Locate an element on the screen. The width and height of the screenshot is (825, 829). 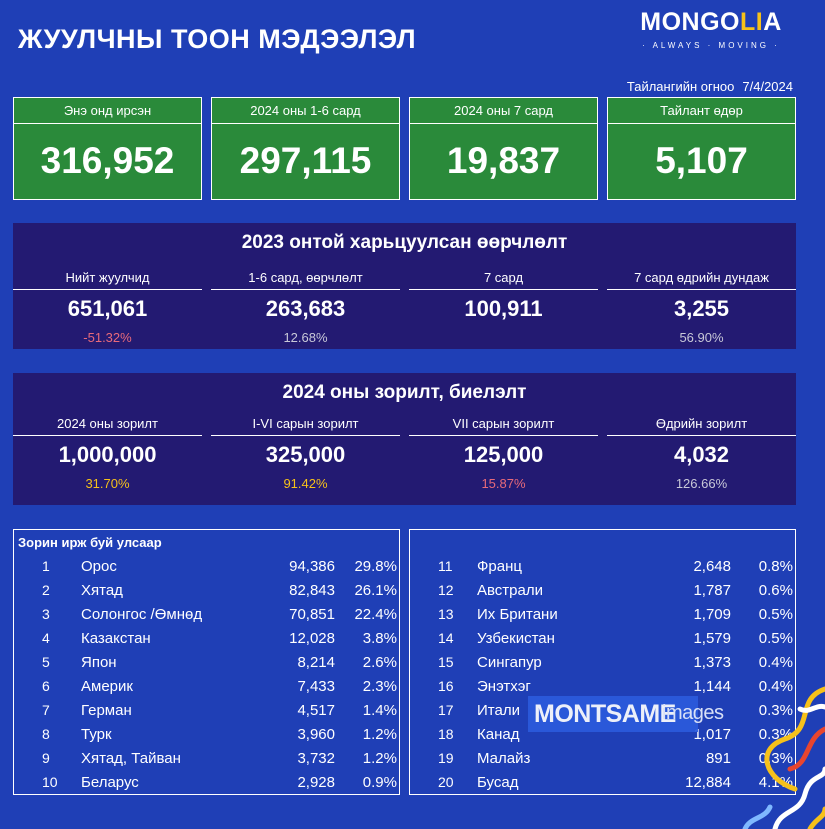
country-count: 1,144 is located at coordinates (712, 686).